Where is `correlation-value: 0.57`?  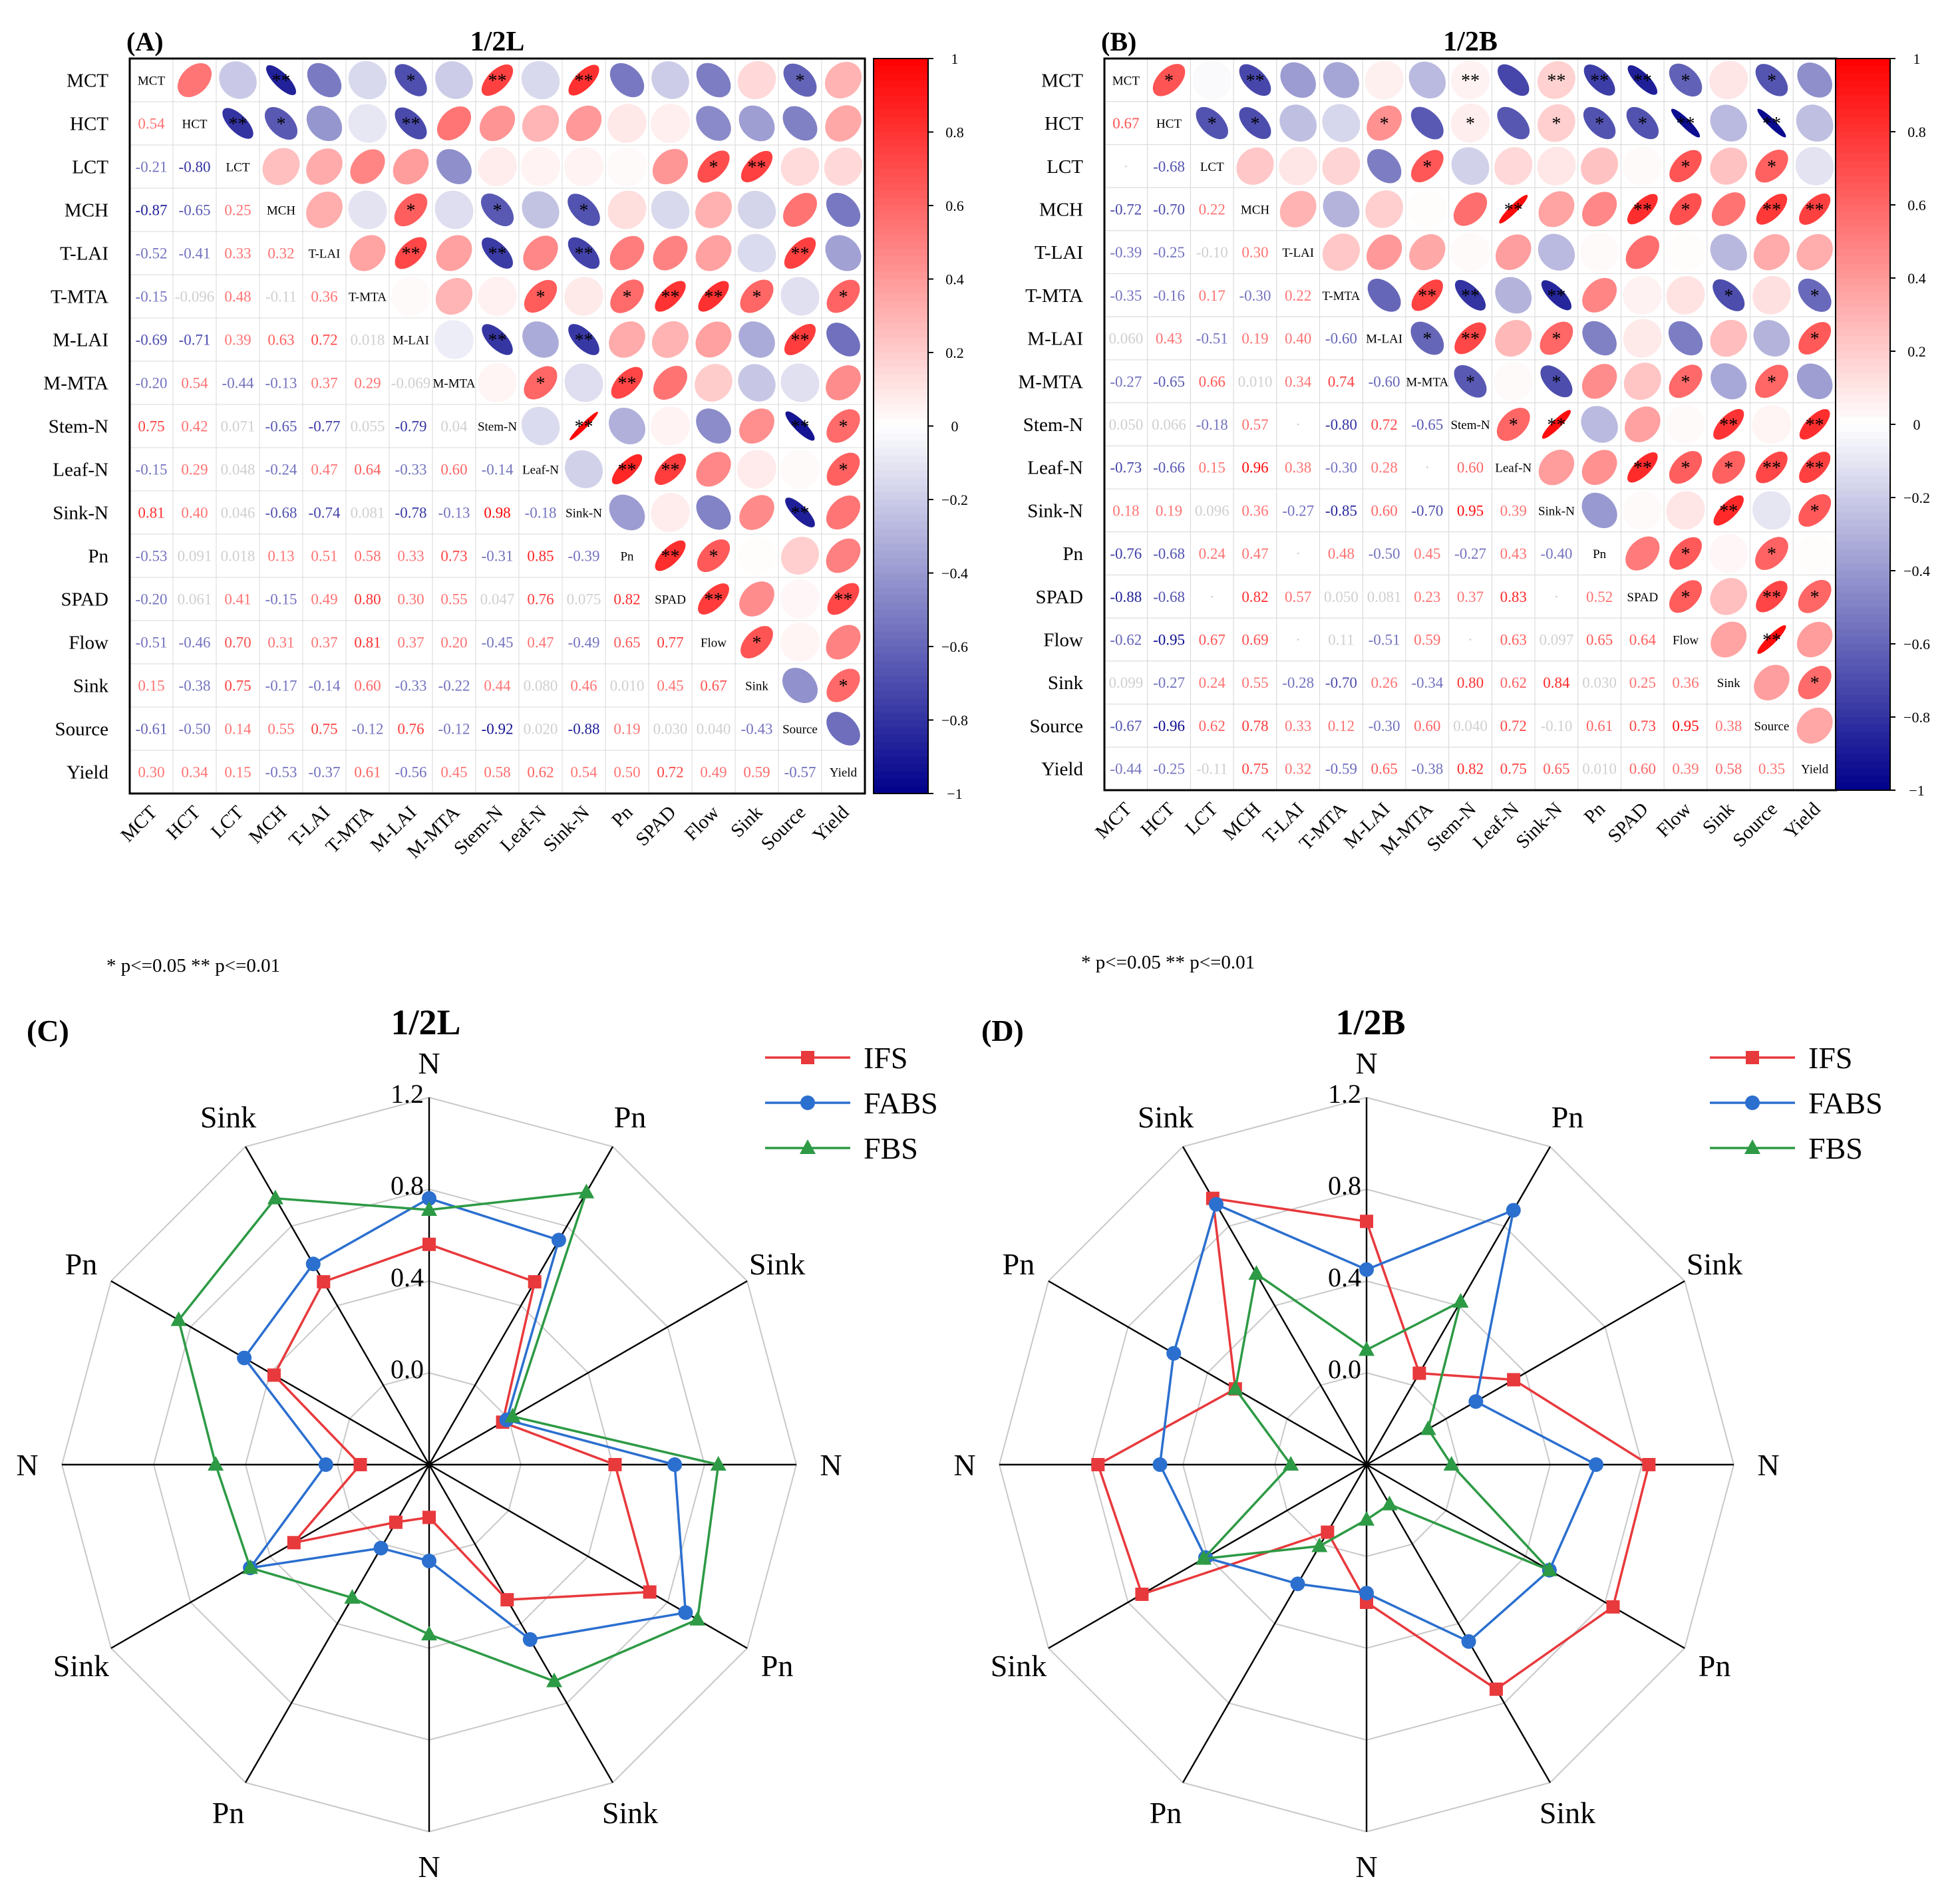
correlation-value: 0.57 is located at coordinates (1254, 424).